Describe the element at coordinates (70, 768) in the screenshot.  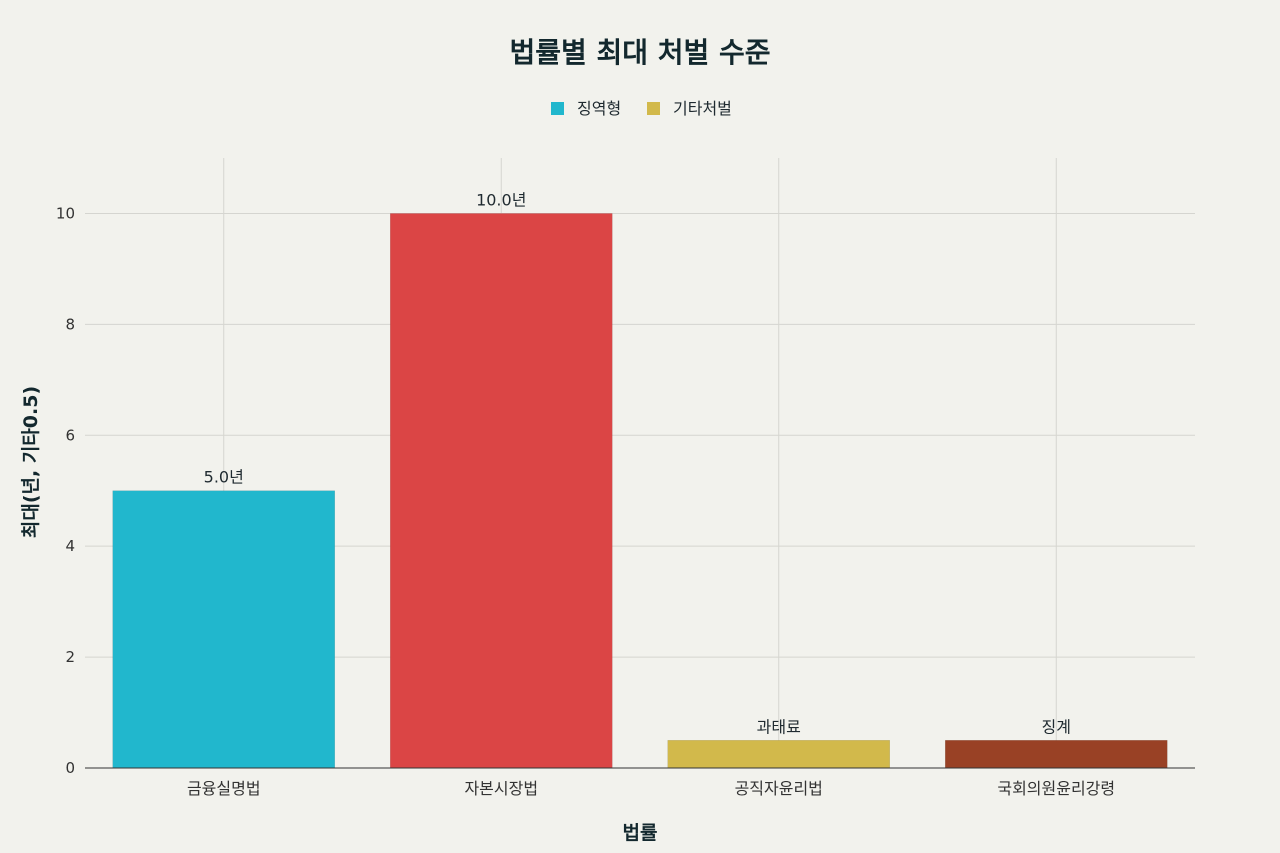
I see `y-tick-label: 0` at that location.